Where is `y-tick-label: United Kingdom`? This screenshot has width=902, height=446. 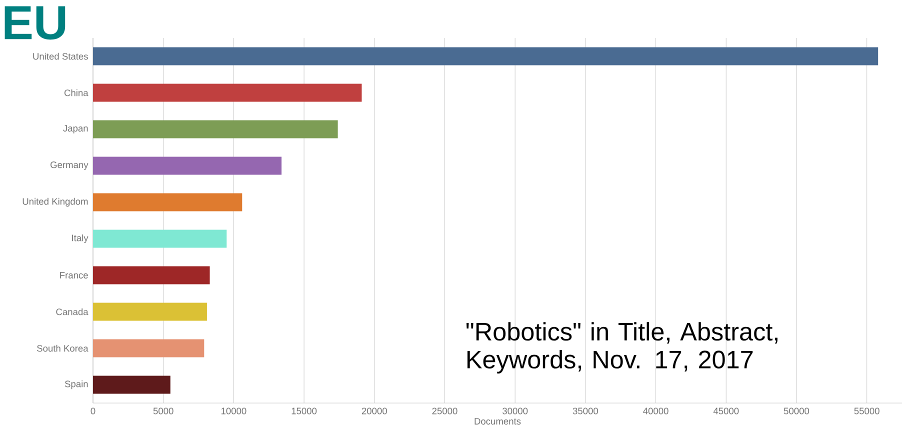 y-tick-label: United Kingdom is located at coordinates (55, 202).